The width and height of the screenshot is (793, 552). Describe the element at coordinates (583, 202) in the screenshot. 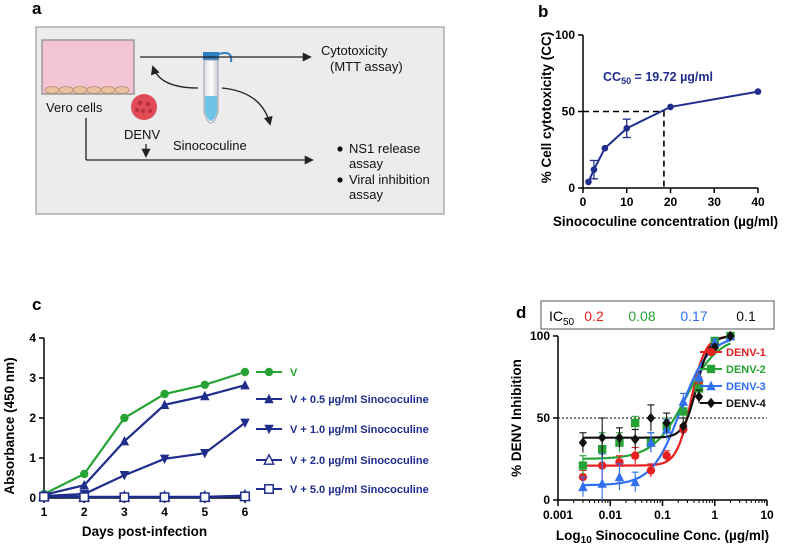

I see `x-tick-label: 0` at that location.